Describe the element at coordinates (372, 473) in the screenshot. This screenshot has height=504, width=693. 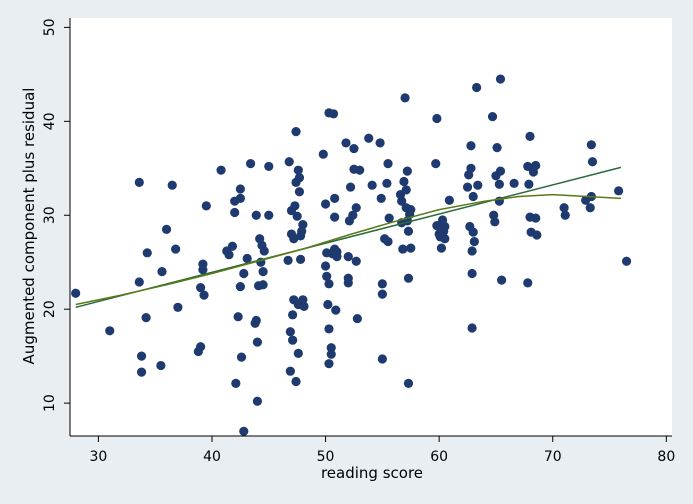
I see `x-axis-label: reading score` at that location.